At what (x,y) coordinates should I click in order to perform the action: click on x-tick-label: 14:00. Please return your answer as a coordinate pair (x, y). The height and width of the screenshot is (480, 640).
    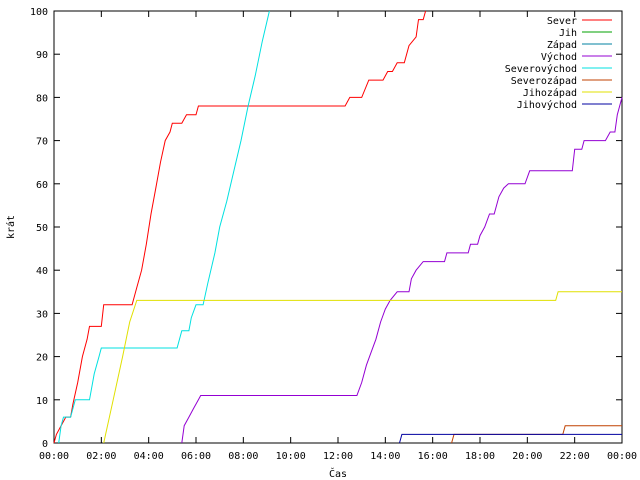
    Looking at the image, I should click on (385, 456).